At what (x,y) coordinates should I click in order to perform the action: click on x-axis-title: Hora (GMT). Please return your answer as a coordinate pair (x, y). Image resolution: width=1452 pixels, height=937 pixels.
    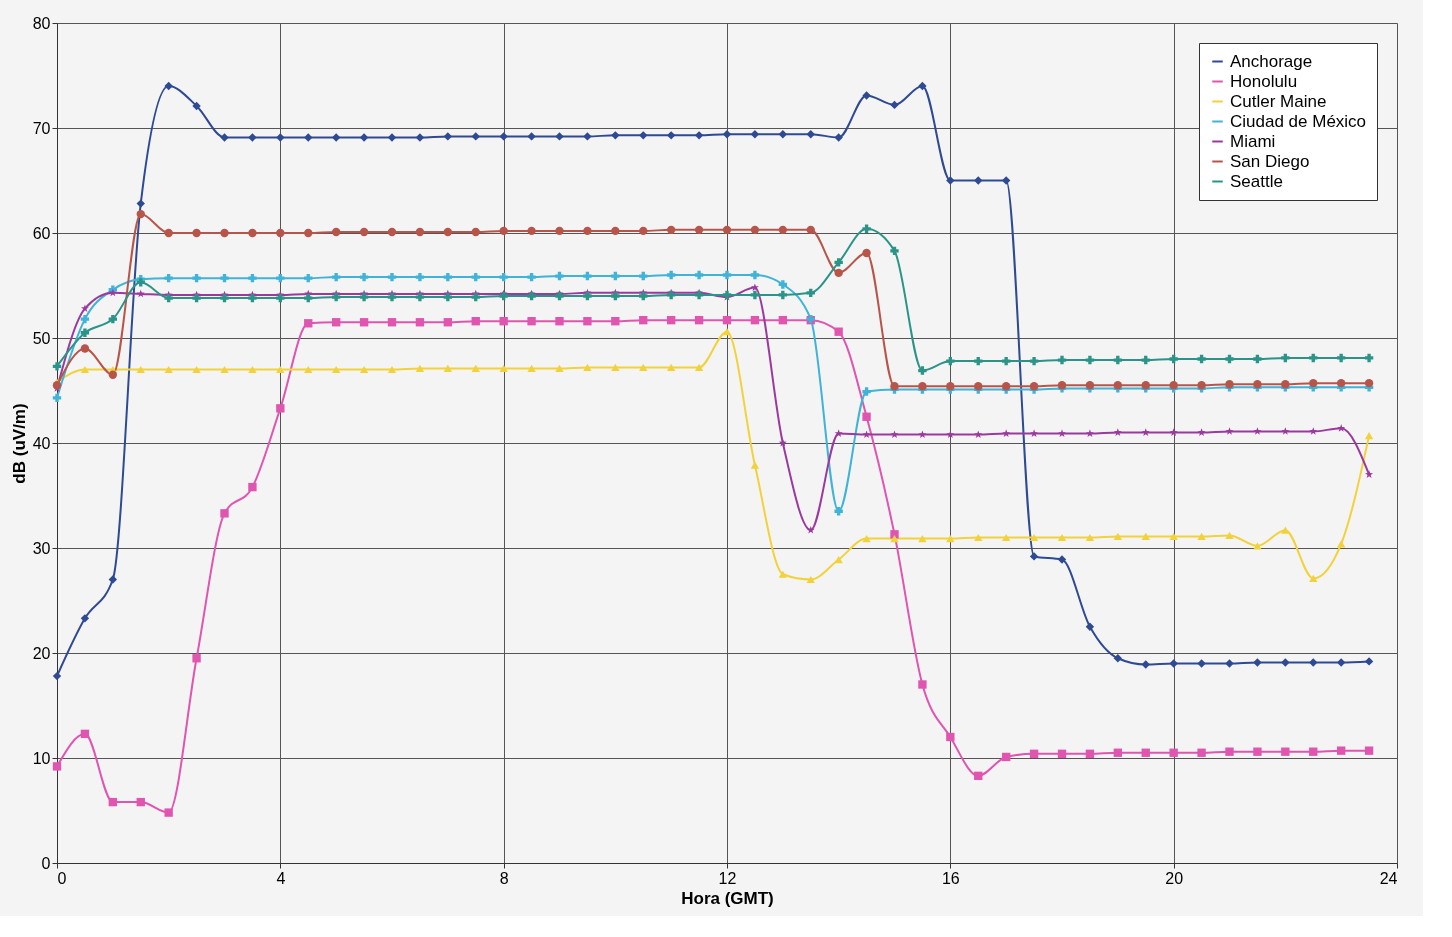
    Looking at the image, I should click on (727, 898).